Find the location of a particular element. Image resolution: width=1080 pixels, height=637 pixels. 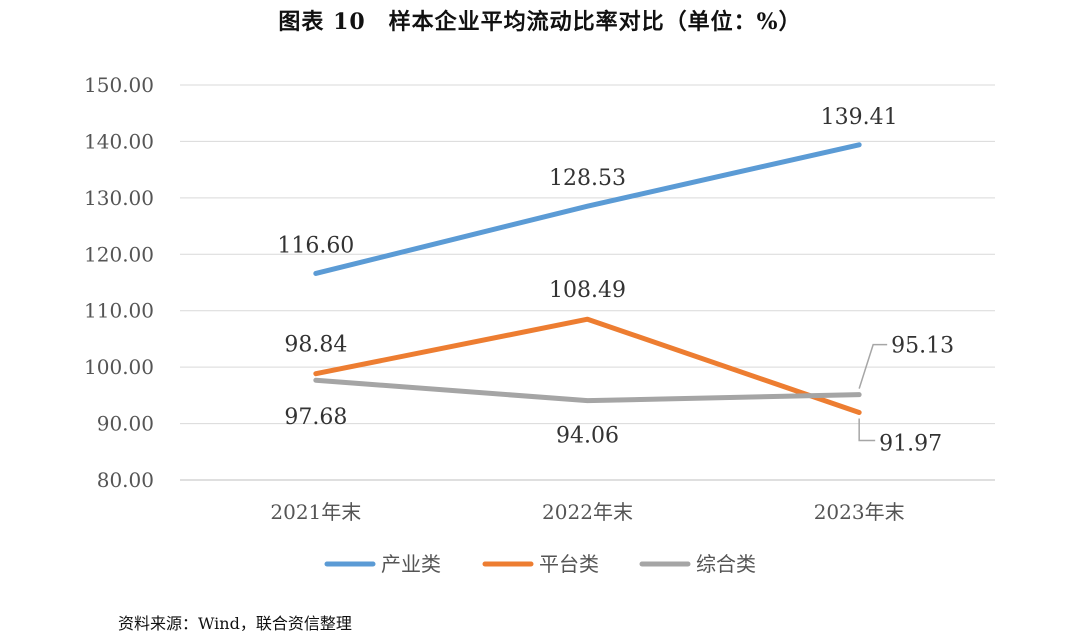

legend-label: 平台类 is located at coordinates (569, 564).